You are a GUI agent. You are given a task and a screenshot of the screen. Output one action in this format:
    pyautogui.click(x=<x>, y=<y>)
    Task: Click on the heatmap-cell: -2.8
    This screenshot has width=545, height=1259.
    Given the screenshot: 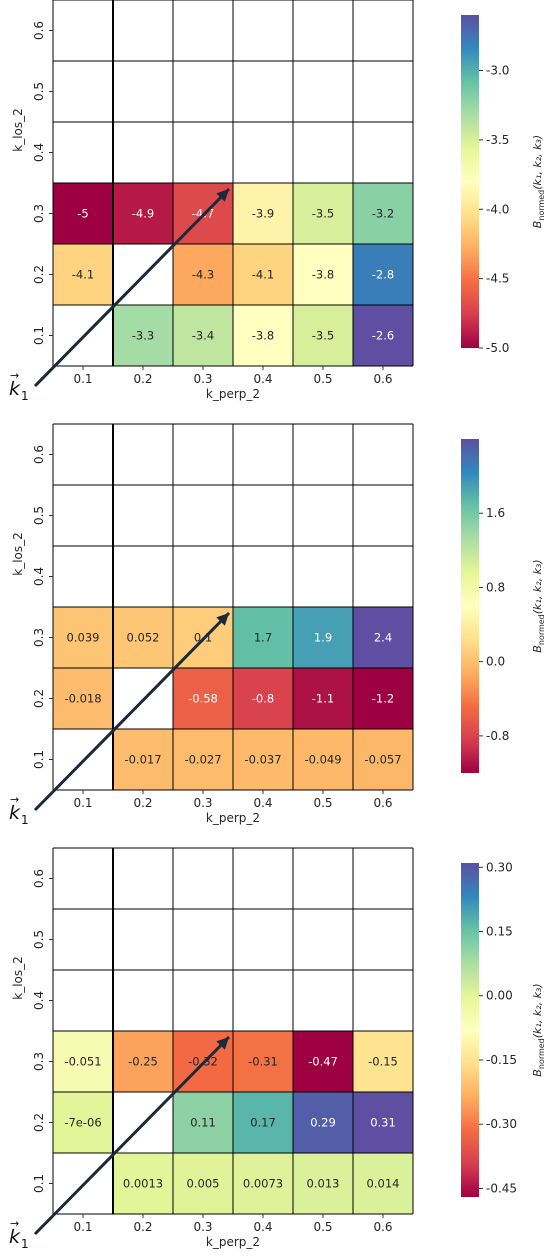 What is the action you would take?
    pyautogui.click(x=383, y=274)
    